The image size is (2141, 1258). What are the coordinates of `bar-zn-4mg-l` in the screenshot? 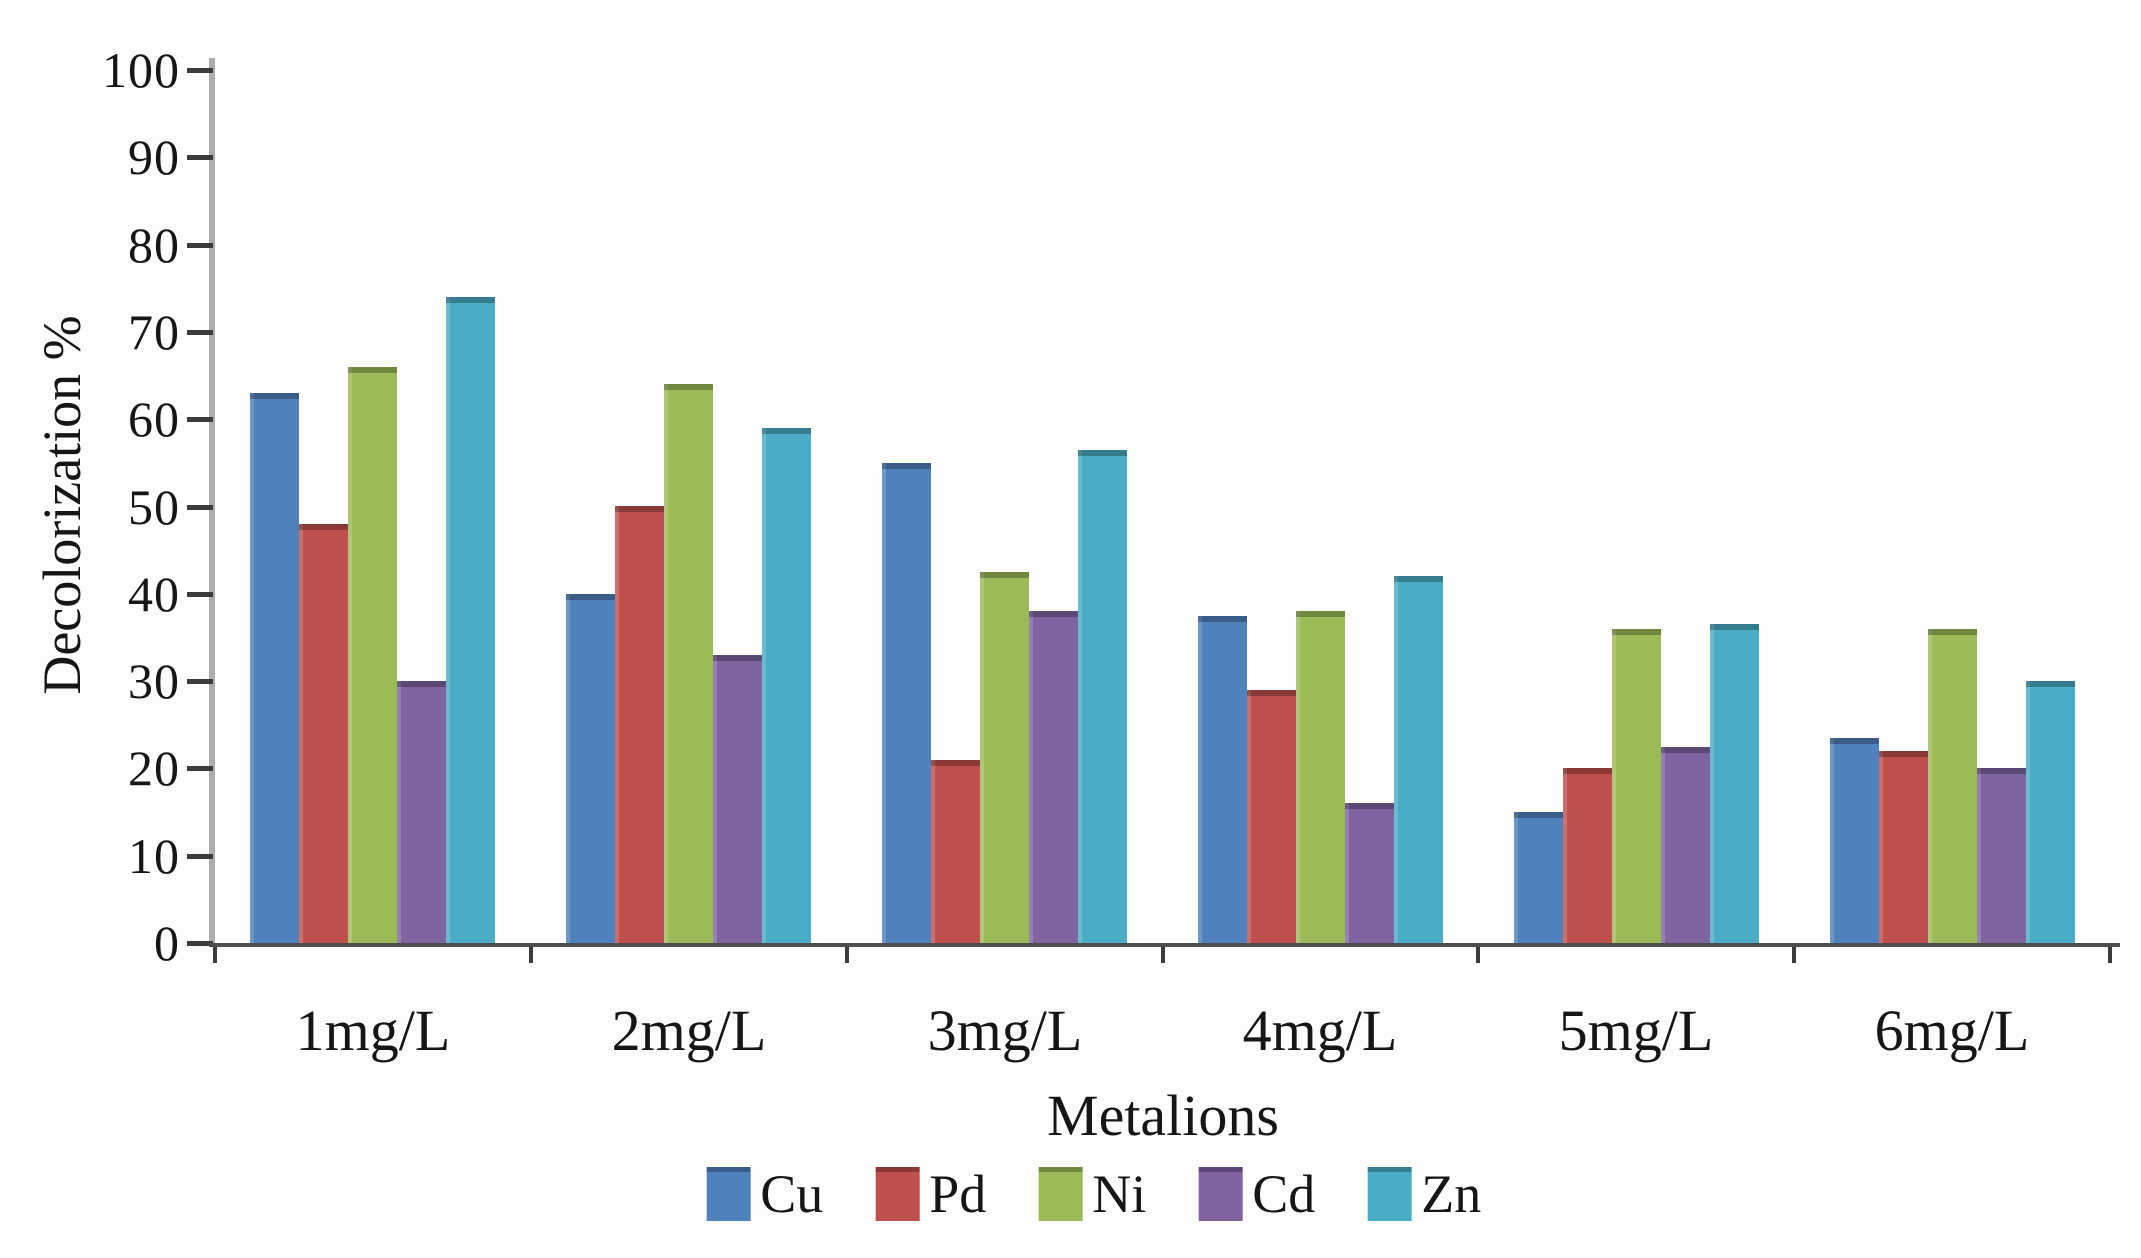 It's located at (1418, 759).